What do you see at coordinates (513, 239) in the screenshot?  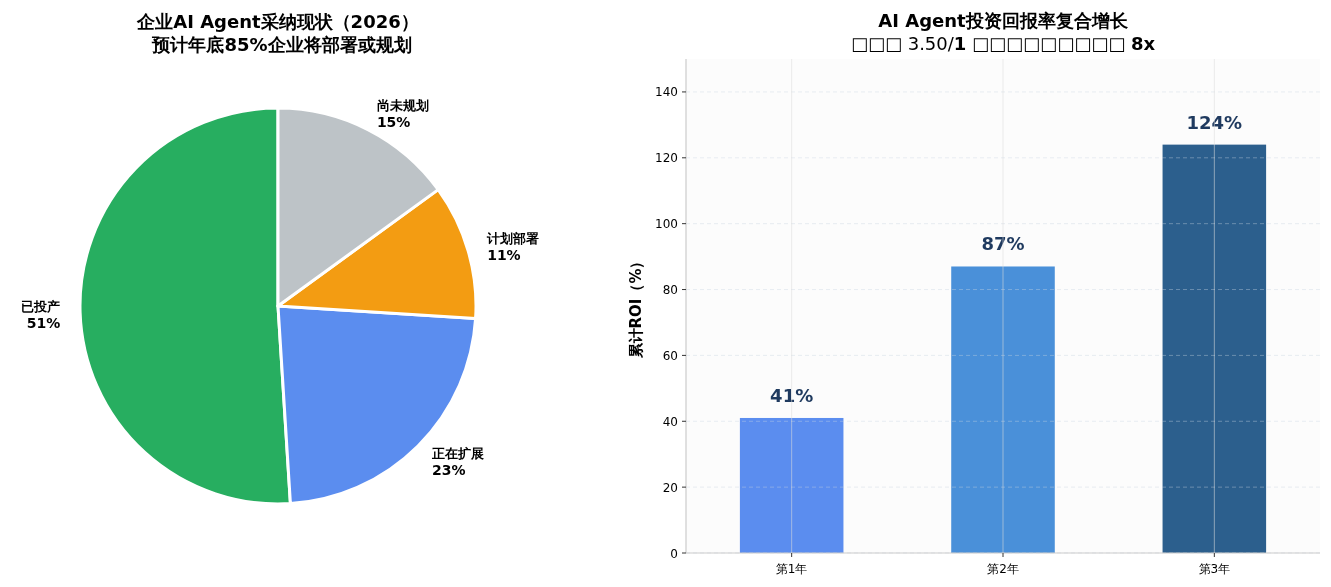 I see `slice-label: 计划部署` at bounding box center [513, 239].